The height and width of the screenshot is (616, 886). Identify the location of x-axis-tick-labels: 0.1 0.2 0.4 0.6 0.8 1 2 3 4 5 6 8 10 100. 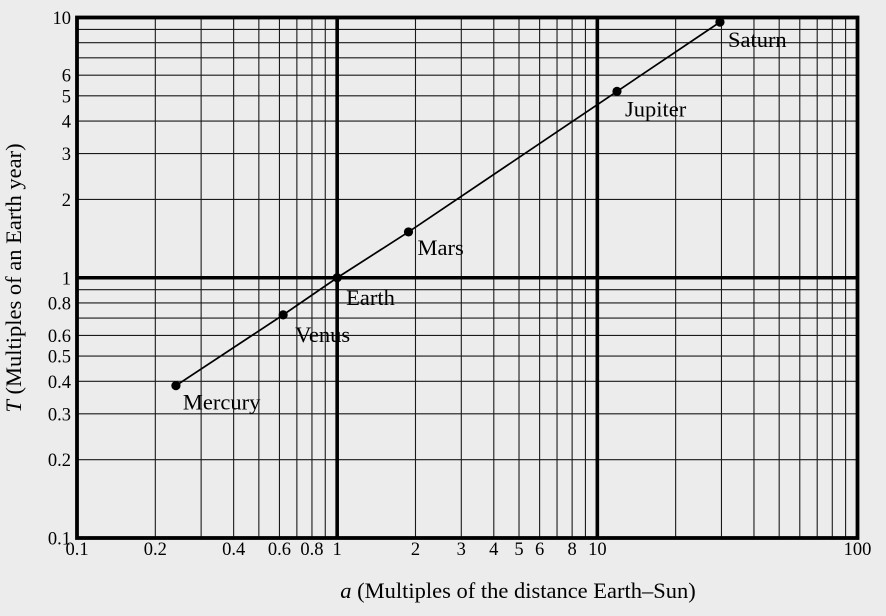
(468, 550).